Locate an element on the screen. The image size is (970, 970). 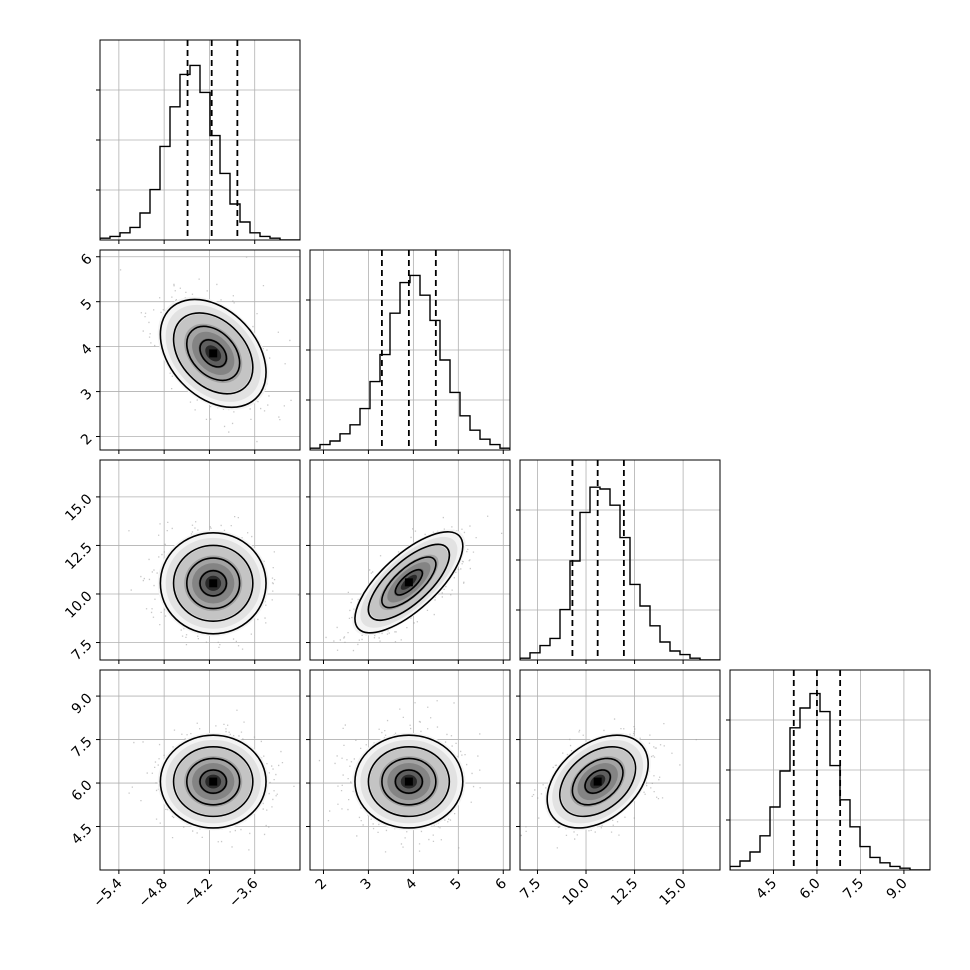
y-tick-label-p2: 7.5 is located at coordinates (82, 650).